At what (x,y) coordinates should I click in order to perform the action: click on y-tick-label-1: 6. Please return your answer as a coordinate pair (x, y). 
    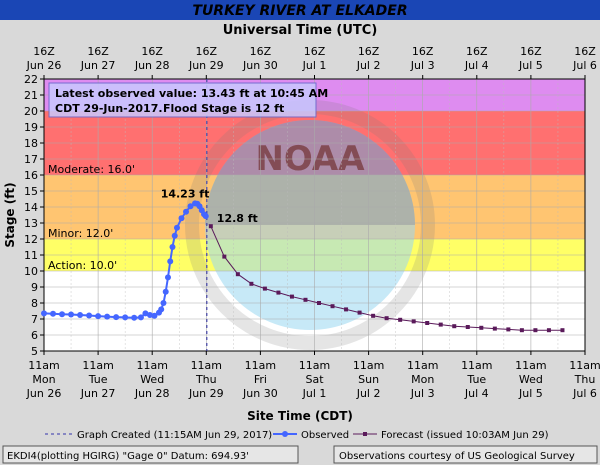
    Looking at the image, I should click on (34, 335).